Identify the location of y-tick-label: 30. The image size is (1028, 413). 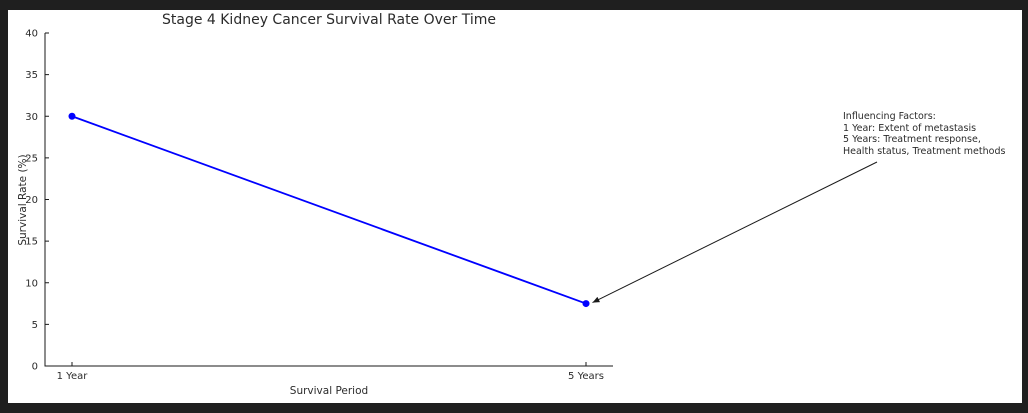
(31, 117).